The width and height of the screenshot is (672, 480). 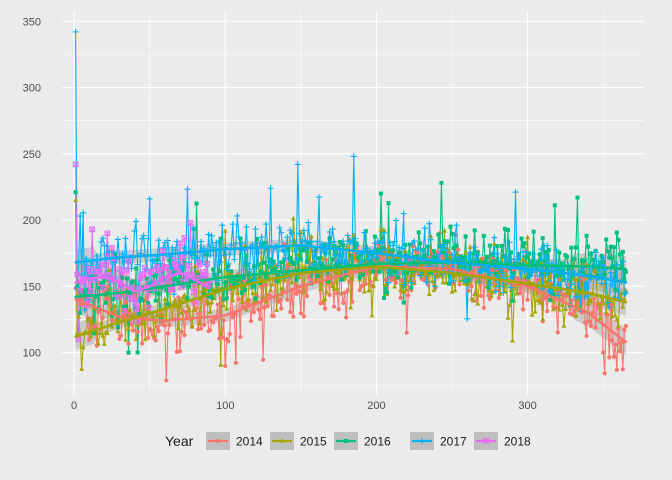 What do you see at coordinates (527, 406) in the screenshot?
I see `x-tick-label: 300` at bounding box center [527, 406].